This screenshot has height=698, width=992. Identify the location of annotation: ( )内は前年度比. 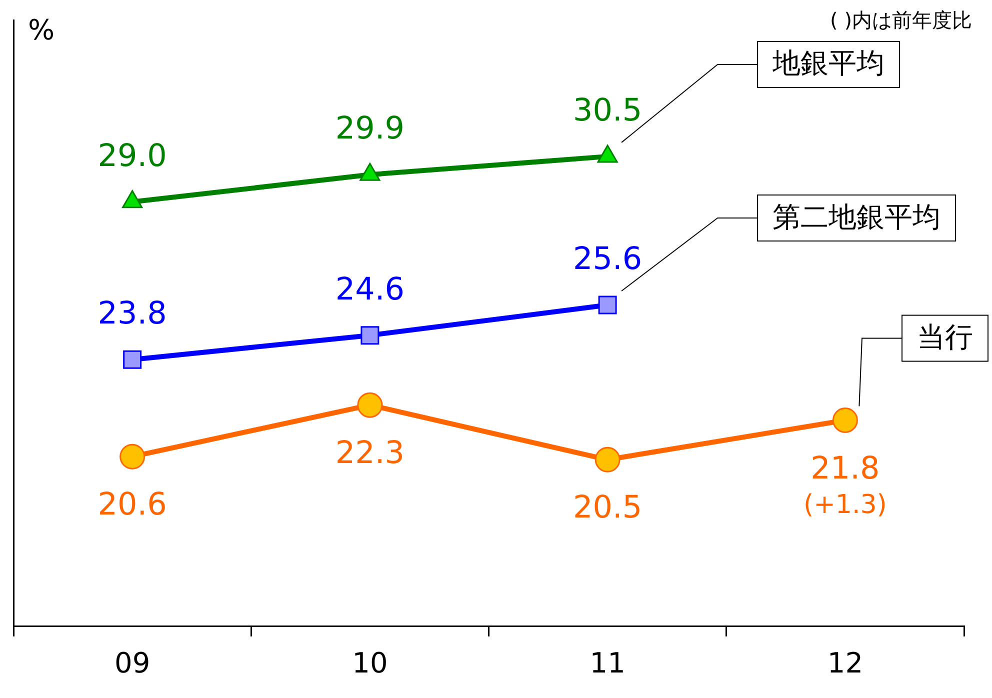
(901, 20).